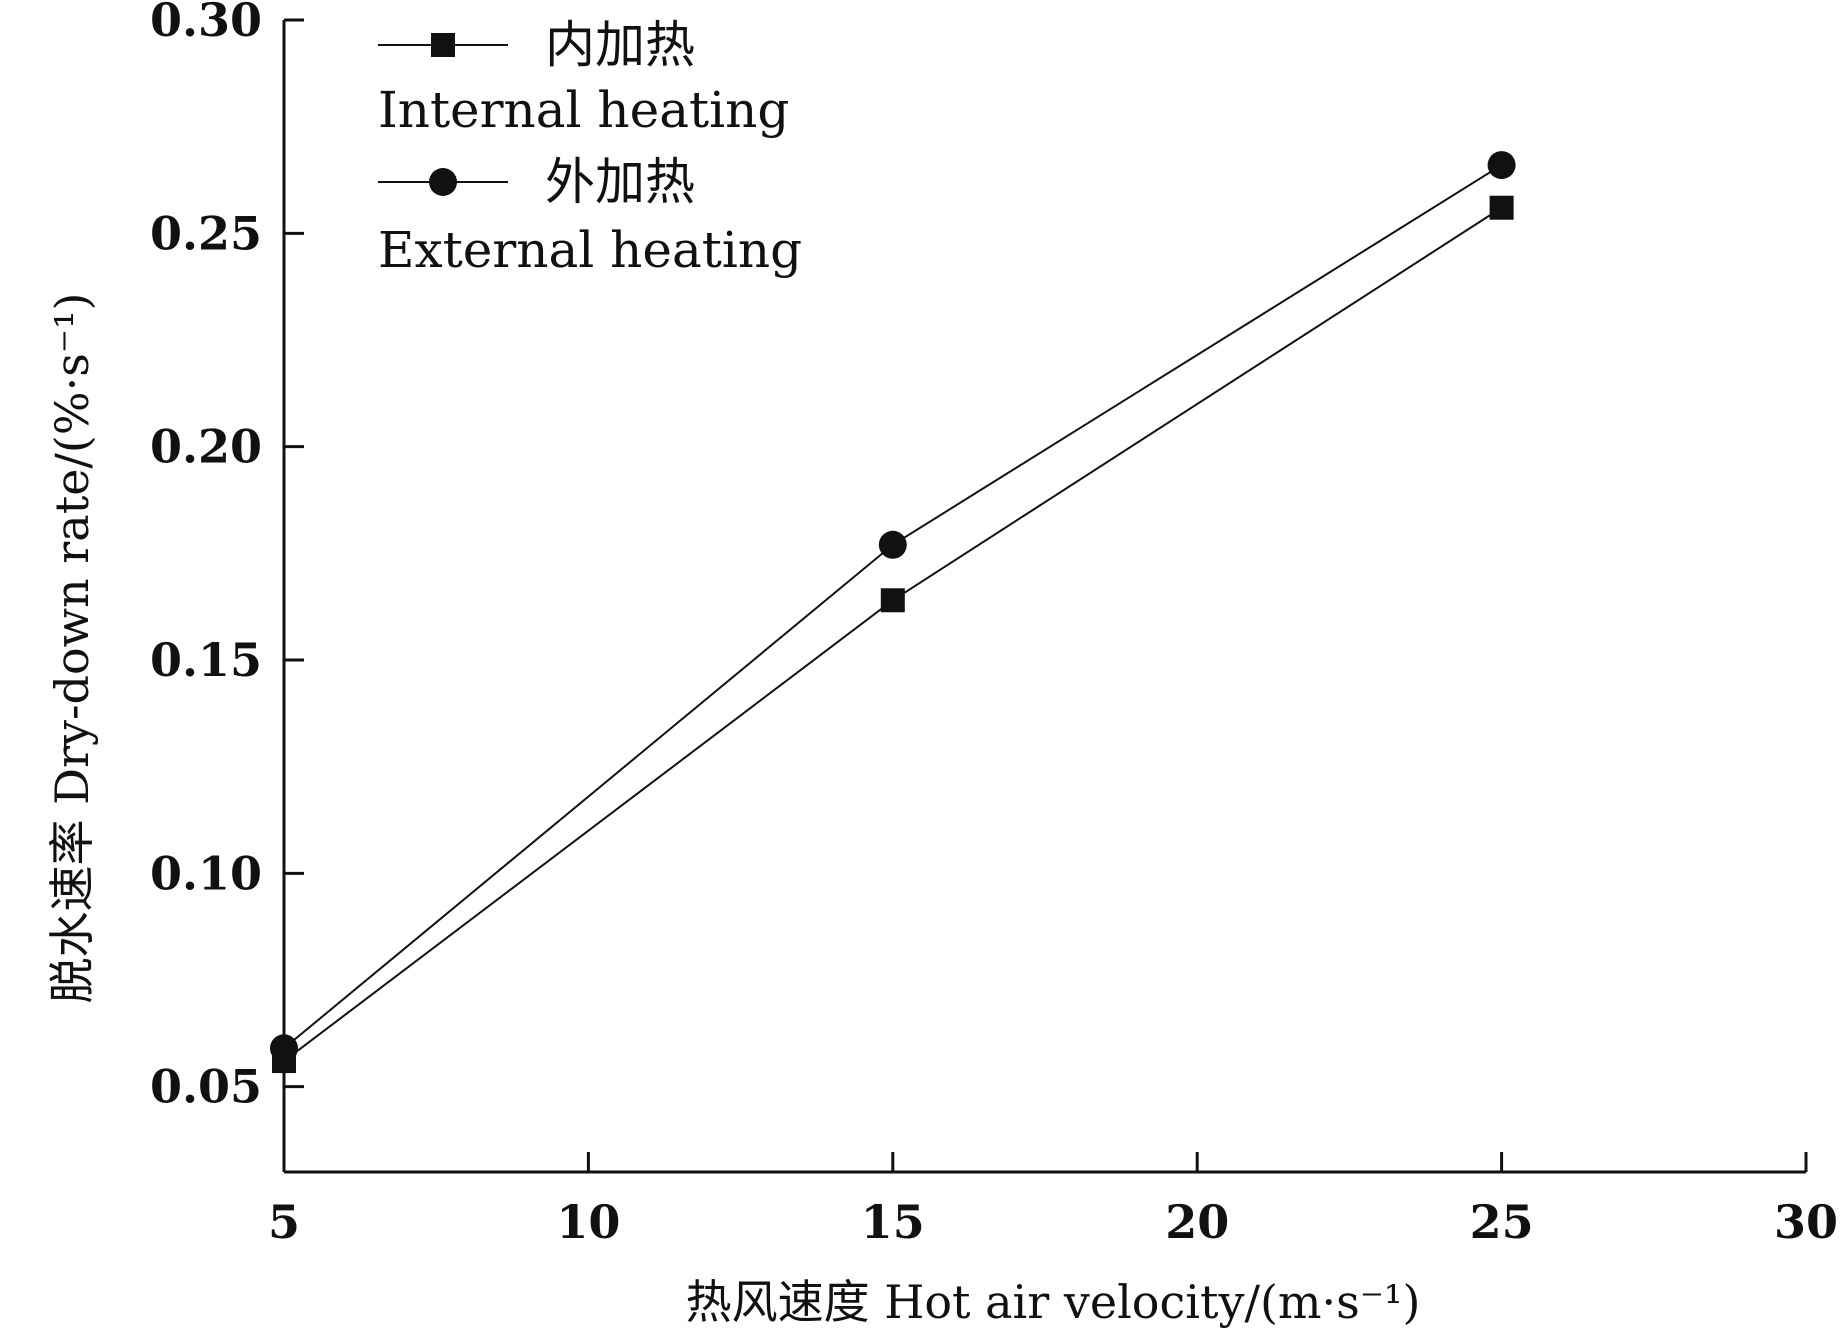 The image size is (1843, 1338). What do you see at coordinates (1806, 1222) in the screenshot?
I see `x-tick-label: 30` at bounding box center [1806, 1222].